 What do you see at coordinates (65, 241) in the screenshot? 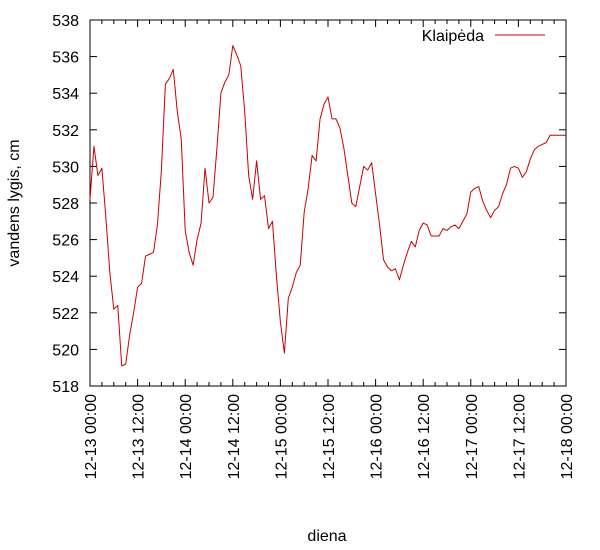
I see `y-tick-label: 526` at bounding box center [65, 241].